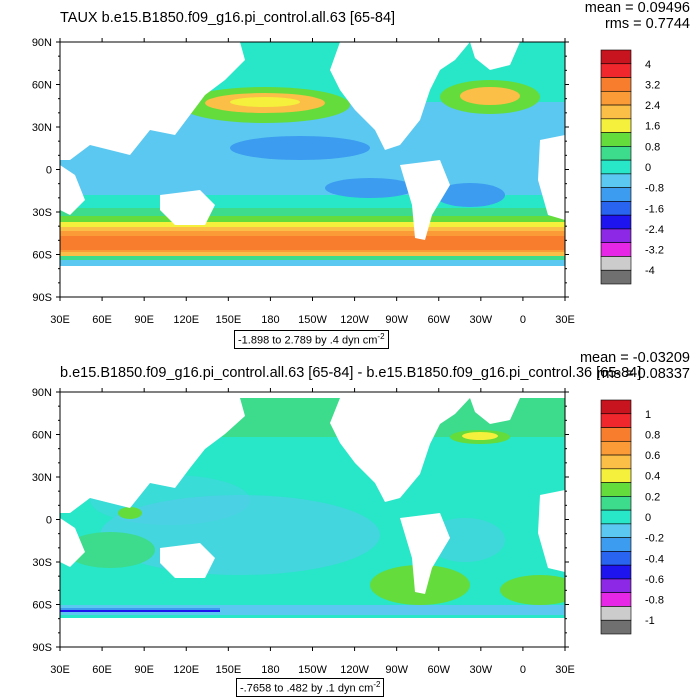  I want to click on colorbar-label: -1.6, so click(654, 209).